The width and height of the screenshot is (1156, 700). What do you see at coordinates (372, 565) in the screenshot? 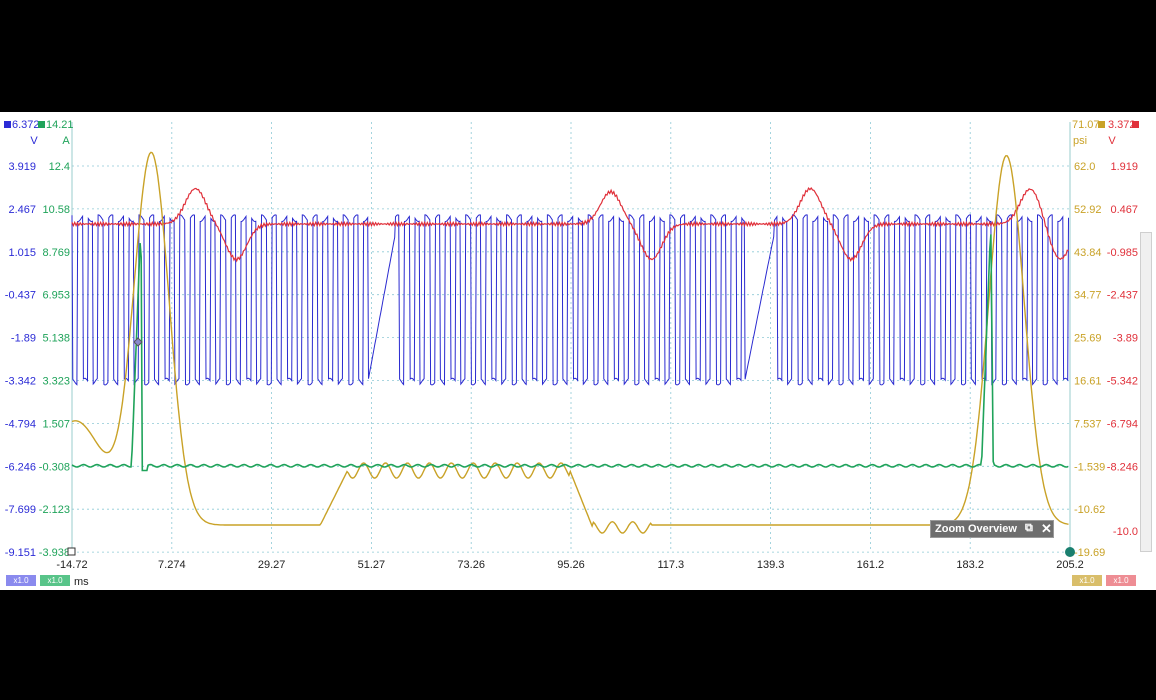
I see `x-tick-label: 51.27` at bounding box center [372, 565].